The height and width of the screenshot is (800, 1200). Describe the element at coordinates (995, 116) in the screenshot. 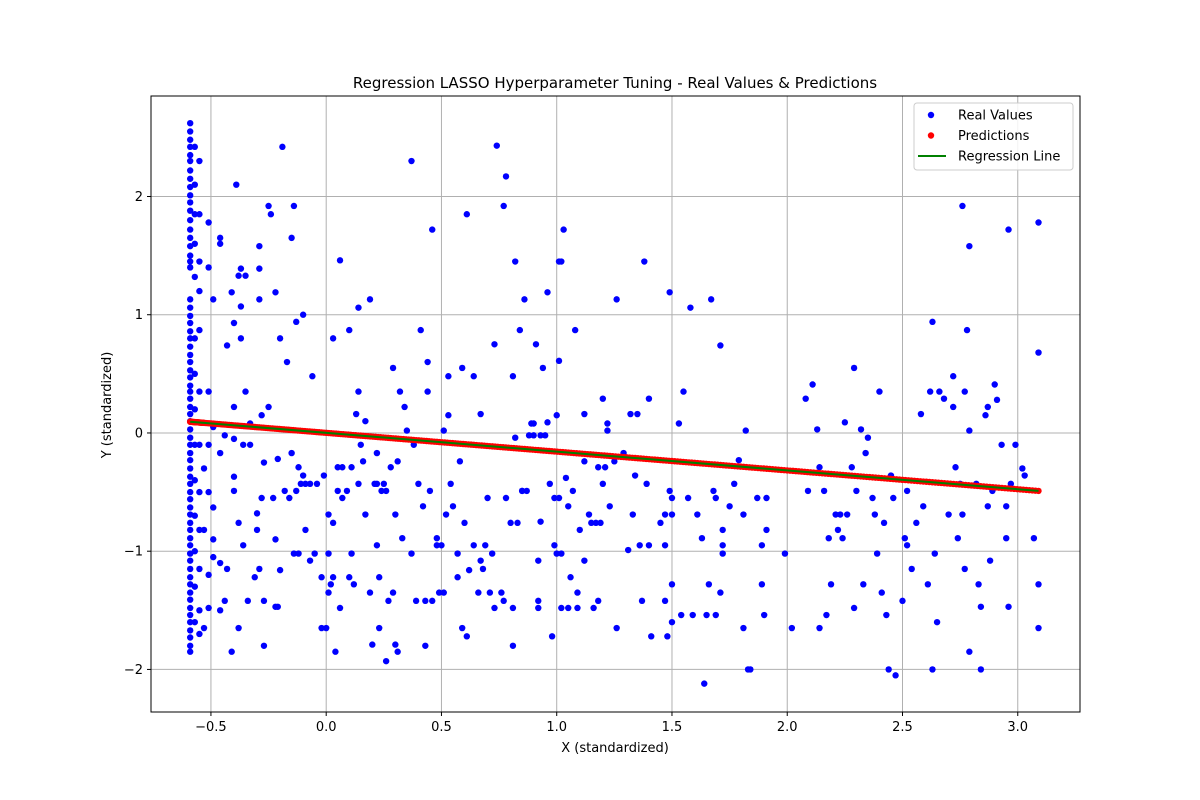

I see `legend-label: Real Values` at that location.